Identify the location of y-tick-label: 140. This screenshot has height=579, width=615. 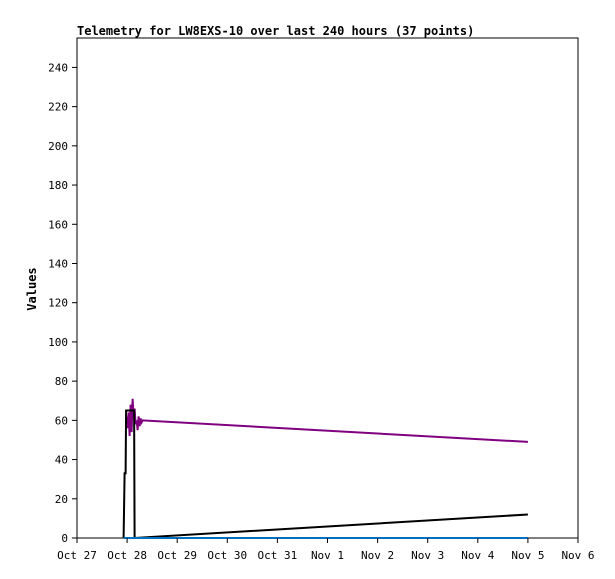
(58, 263).